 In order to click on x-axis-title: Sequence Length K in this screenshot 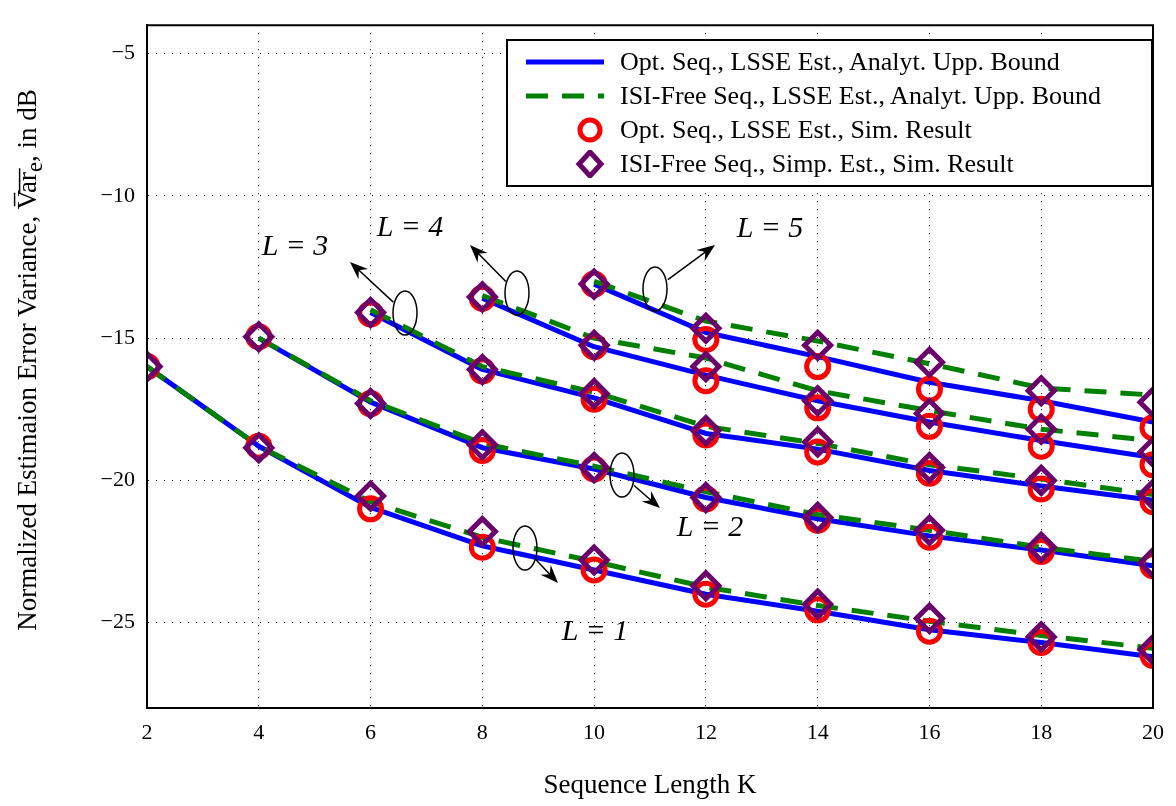, I will do `click(650, 783)`.